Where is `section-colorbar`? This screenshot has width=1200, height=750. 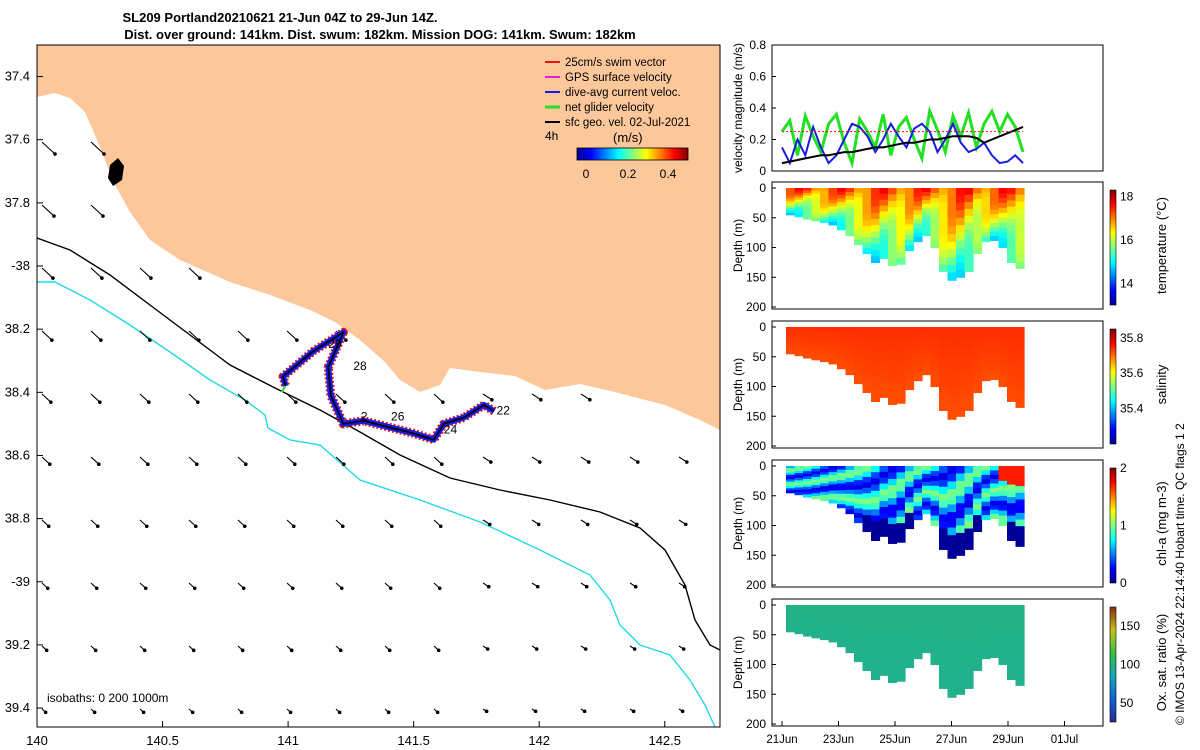
section-colorbar is located at coordinates (1113, 247).